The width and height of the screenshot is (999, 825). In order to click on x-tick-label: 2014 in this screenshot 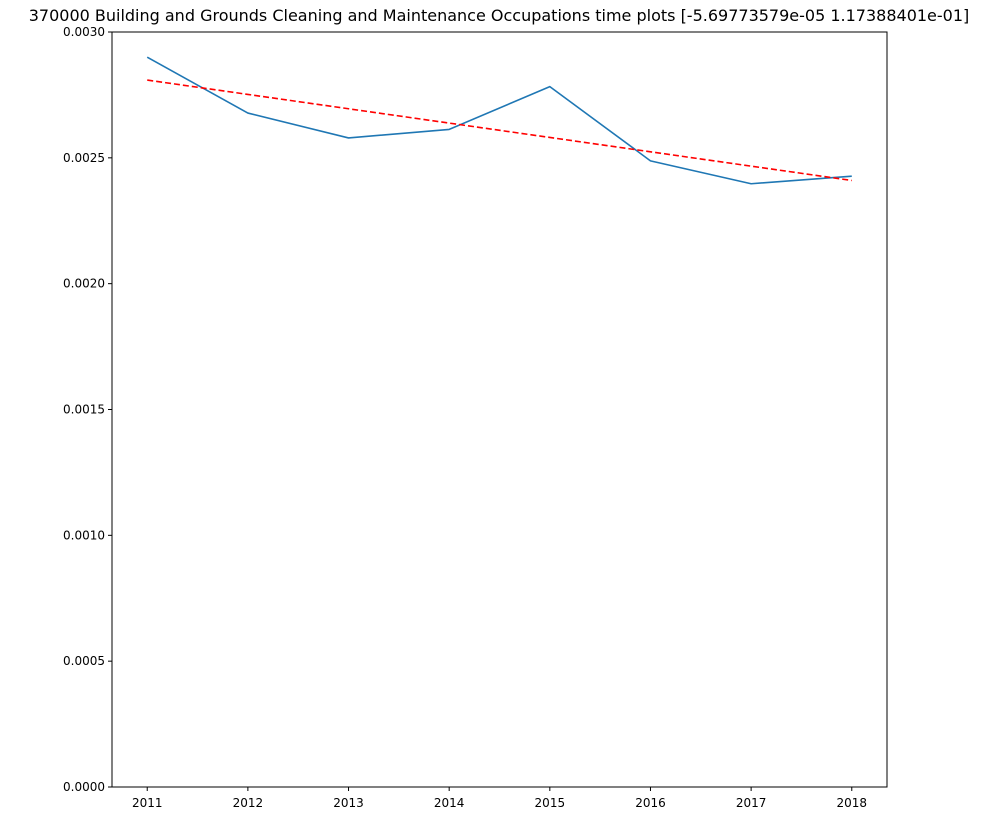, I will do `click(449, 803)`.